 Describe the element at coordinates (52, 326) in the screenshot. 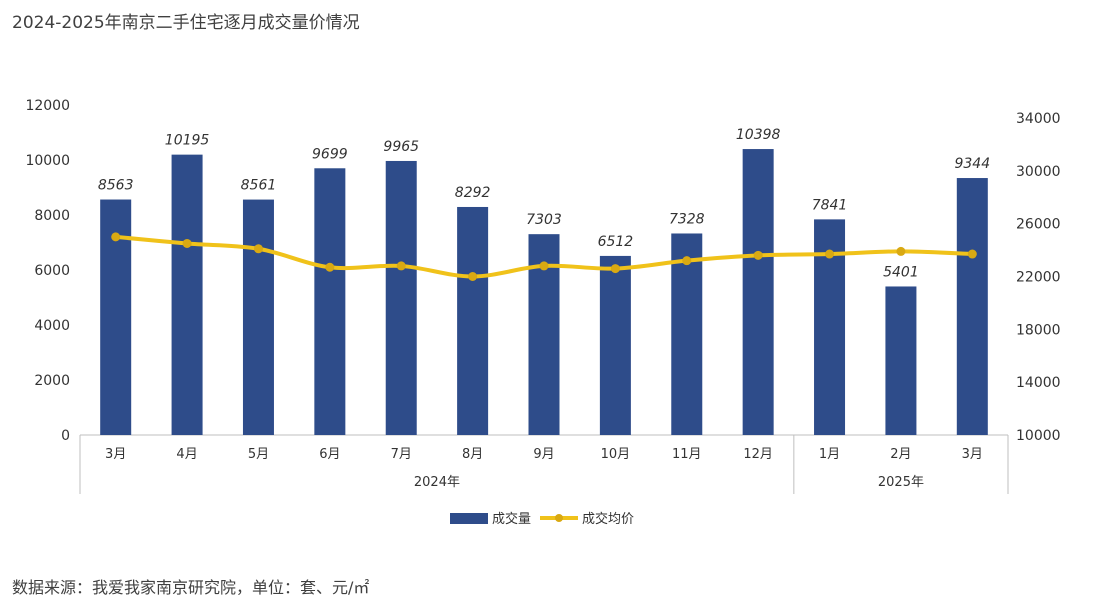

I see `left-tick-label: 4000` at that location.